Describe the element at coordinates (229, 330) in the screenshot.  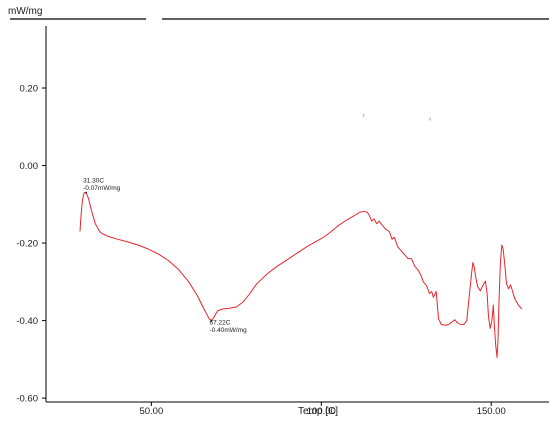
I see `annotation-1-line-1: -0.40mW/mg` at that location.